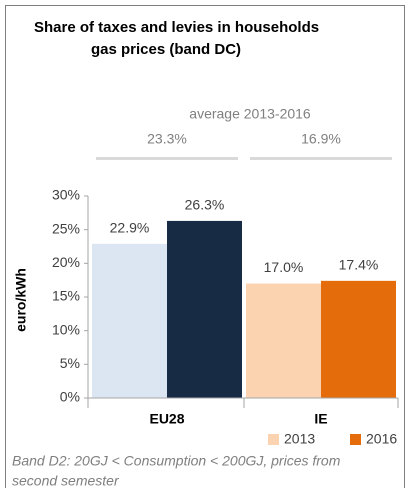  I want to click on data-label: 17.0%, so click(284, 267).